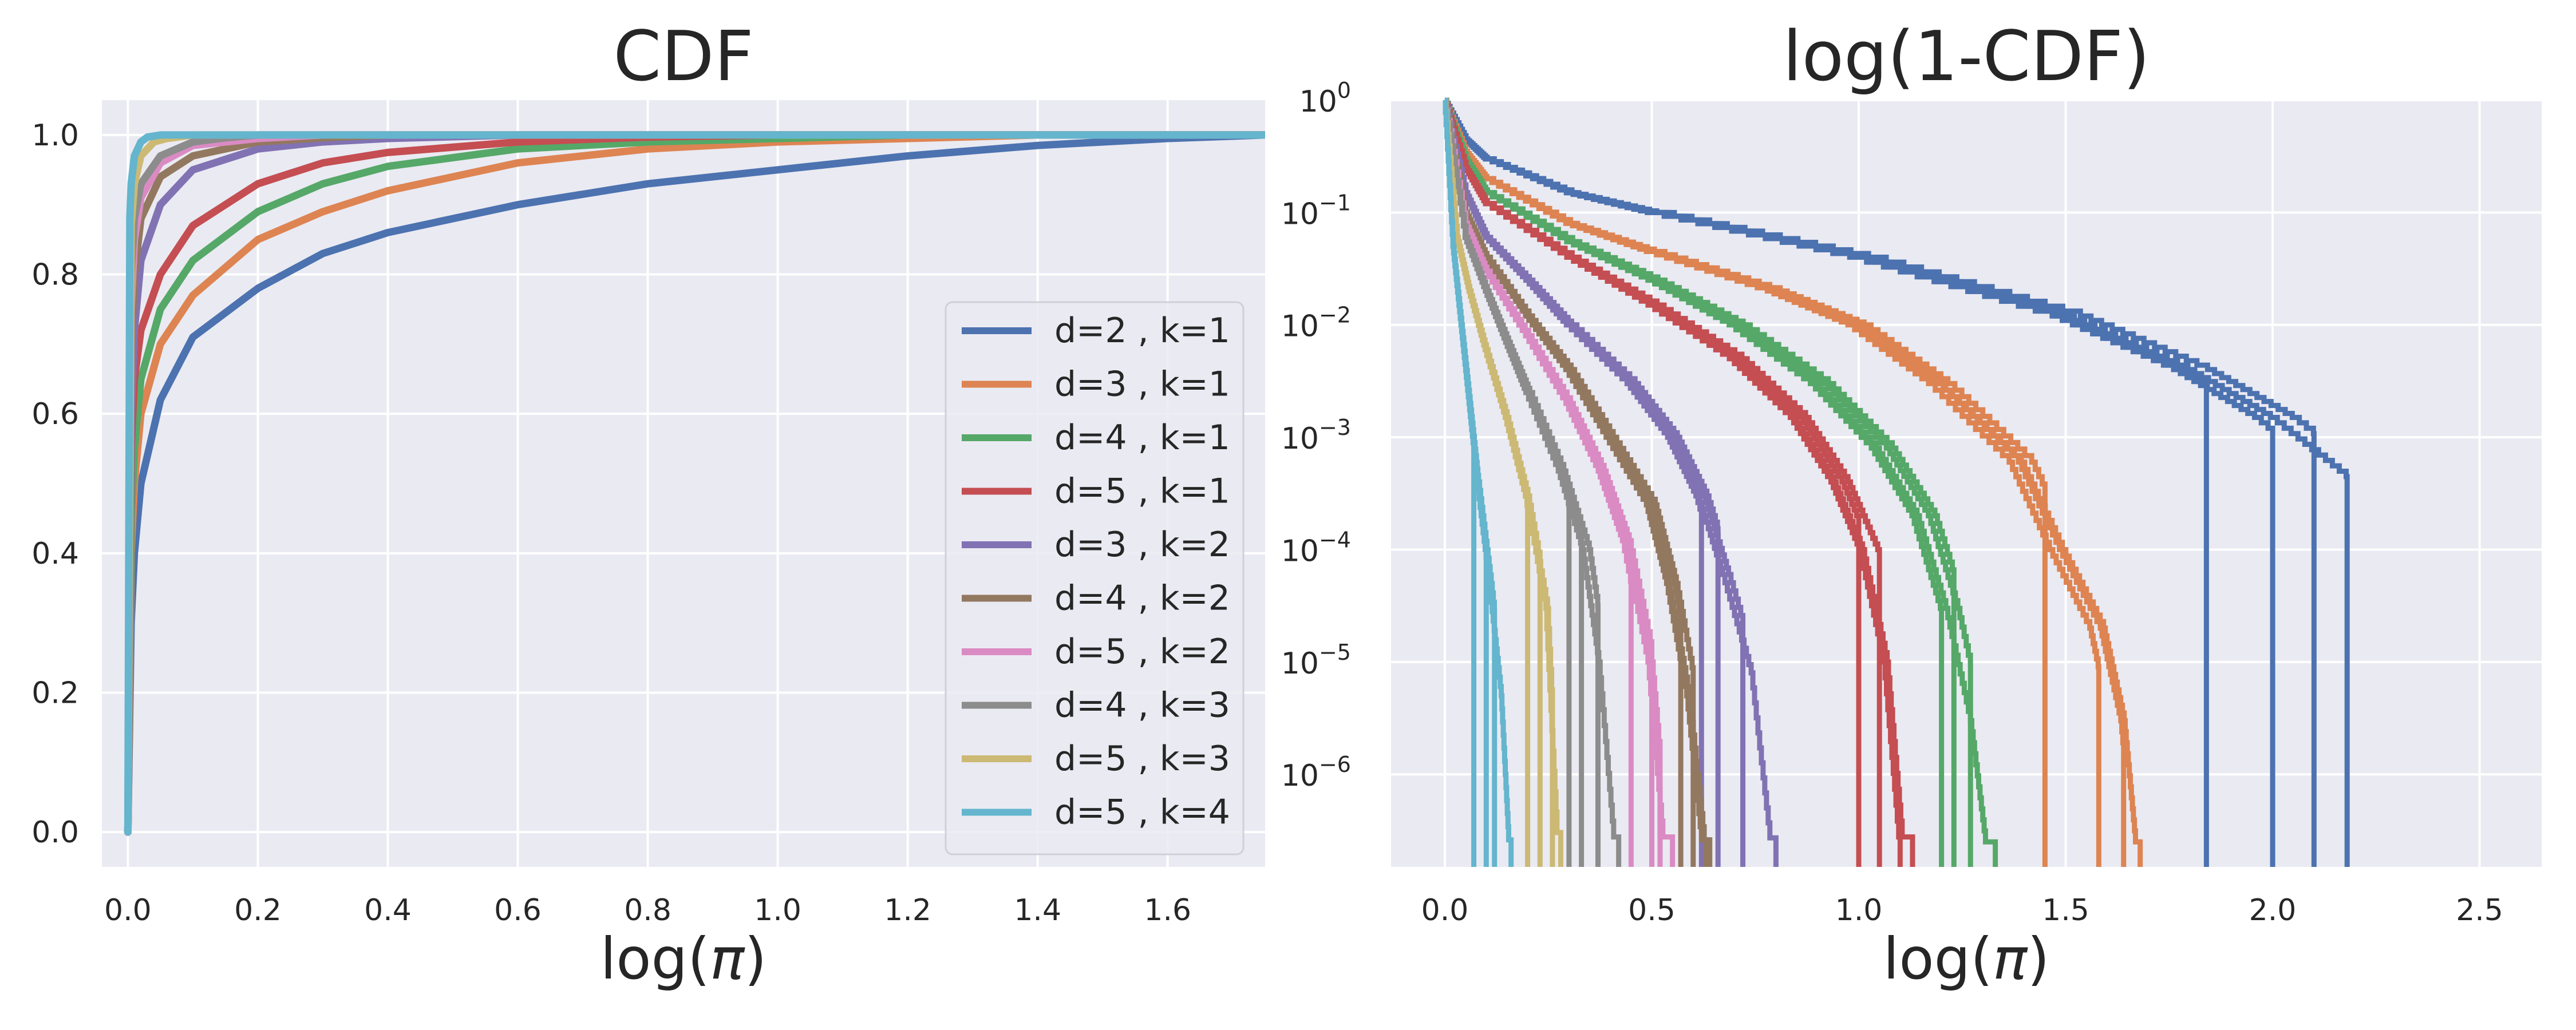  I want to click on legend-label: d=4 , k=1, so click(1142, 438).